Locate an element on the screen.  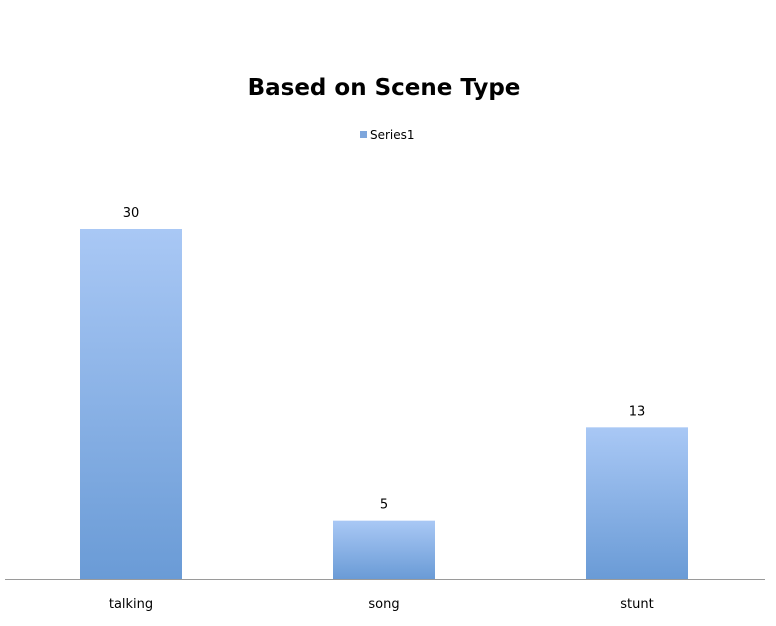
x-axis-tick-labels: talking song stunt is located at coordinates (381, 604).